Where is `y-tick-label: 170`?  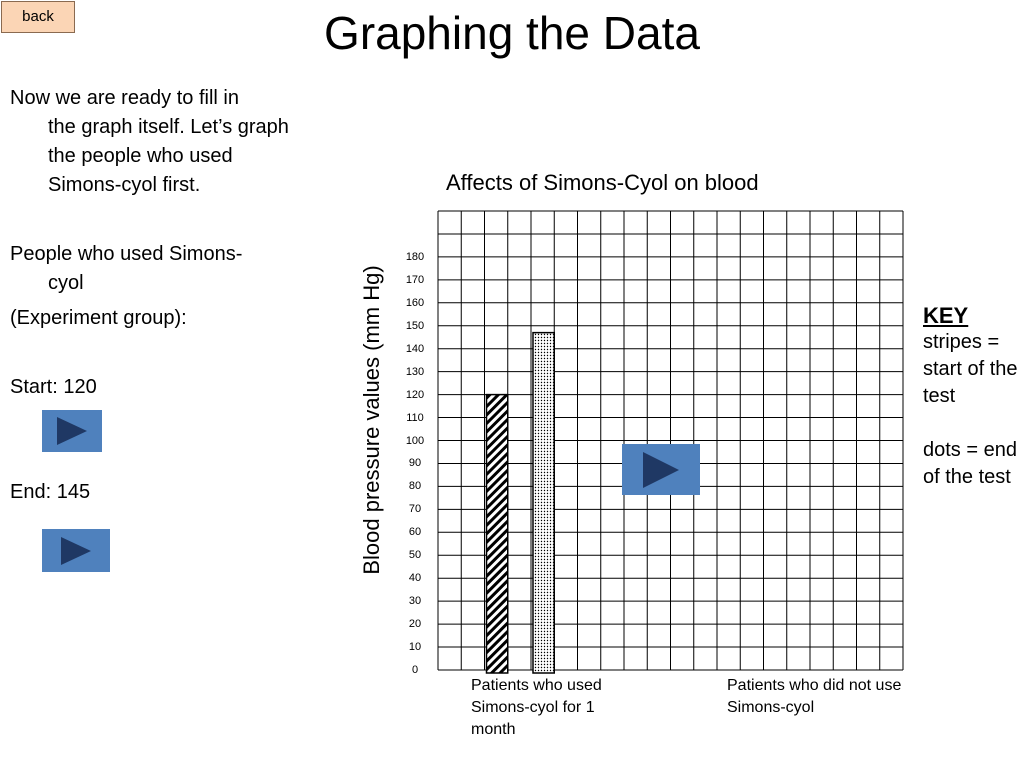
y-tick-label: 170 is located at coordinates (415, 279).